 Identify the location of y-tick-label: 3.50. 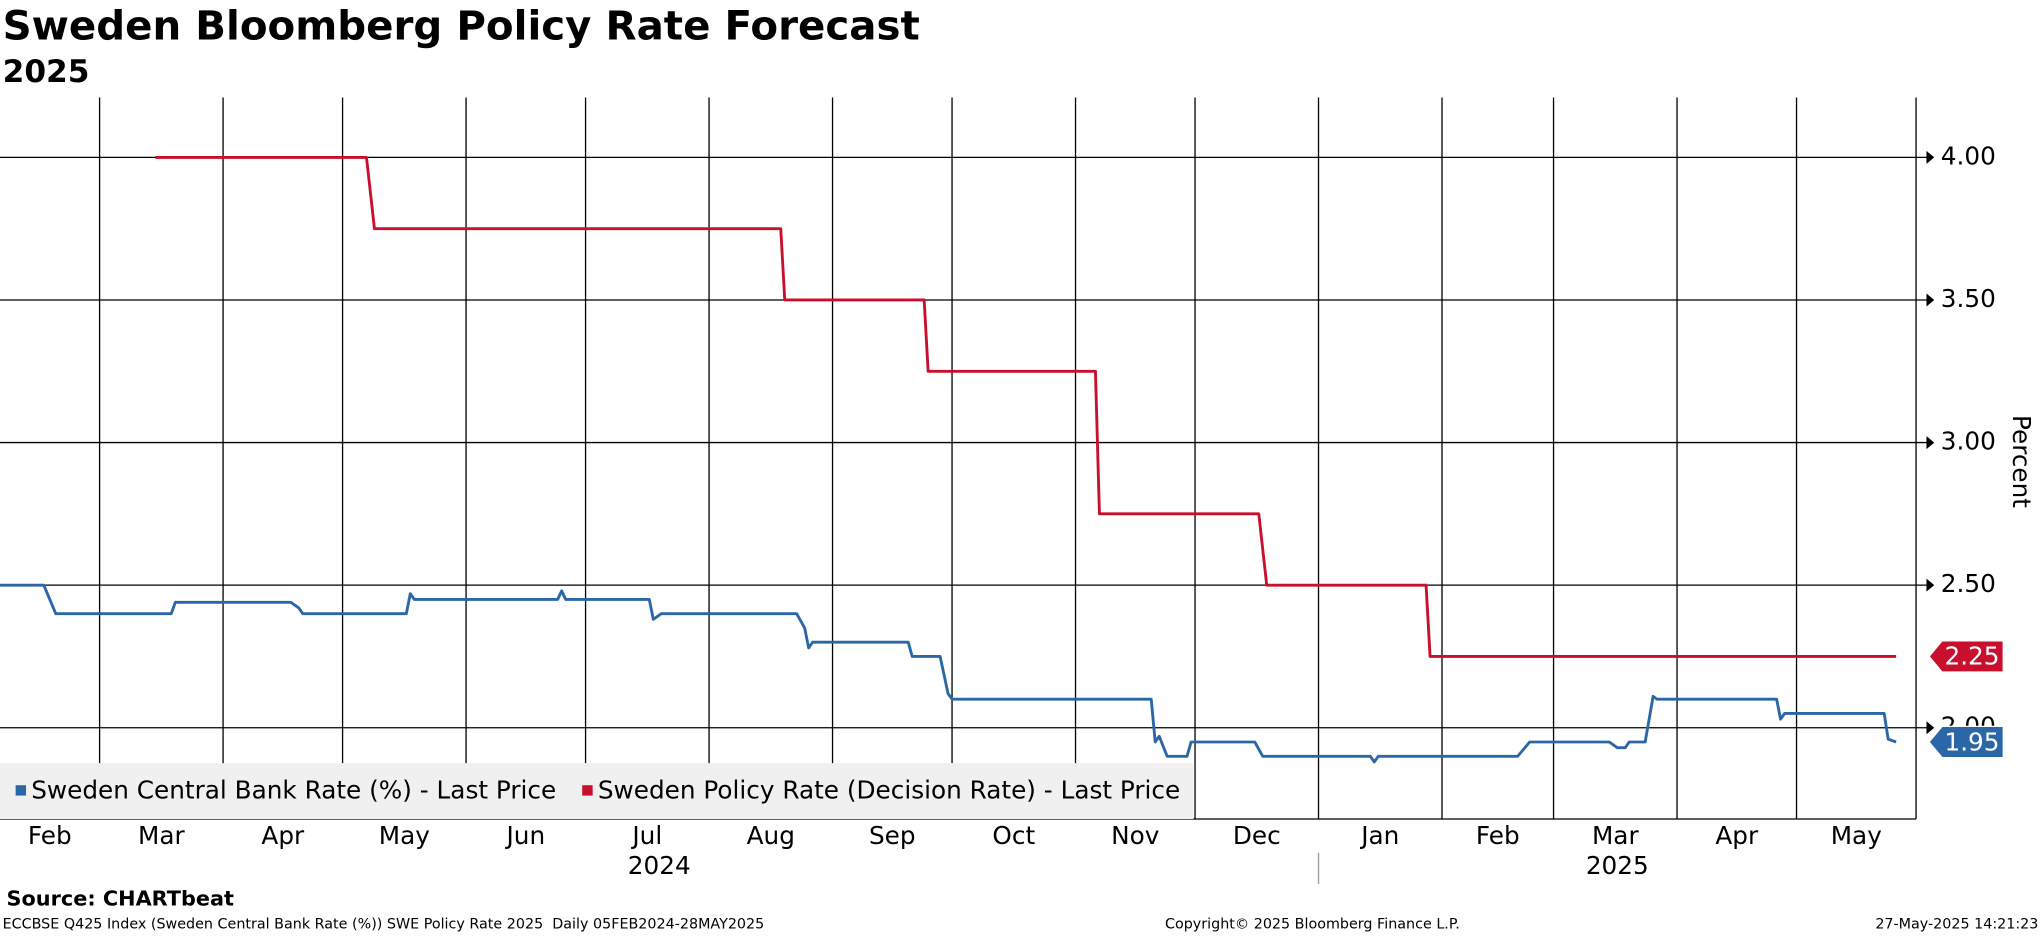
(1968, 298).